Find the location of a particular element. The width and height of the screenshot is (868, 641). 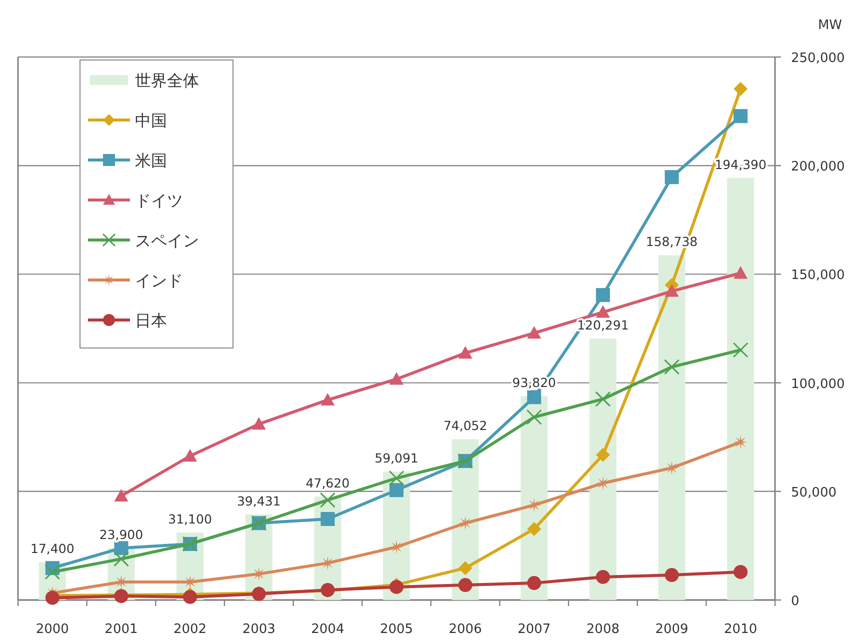

x-tick-label: 2005 is located at coordinates (397, 629).